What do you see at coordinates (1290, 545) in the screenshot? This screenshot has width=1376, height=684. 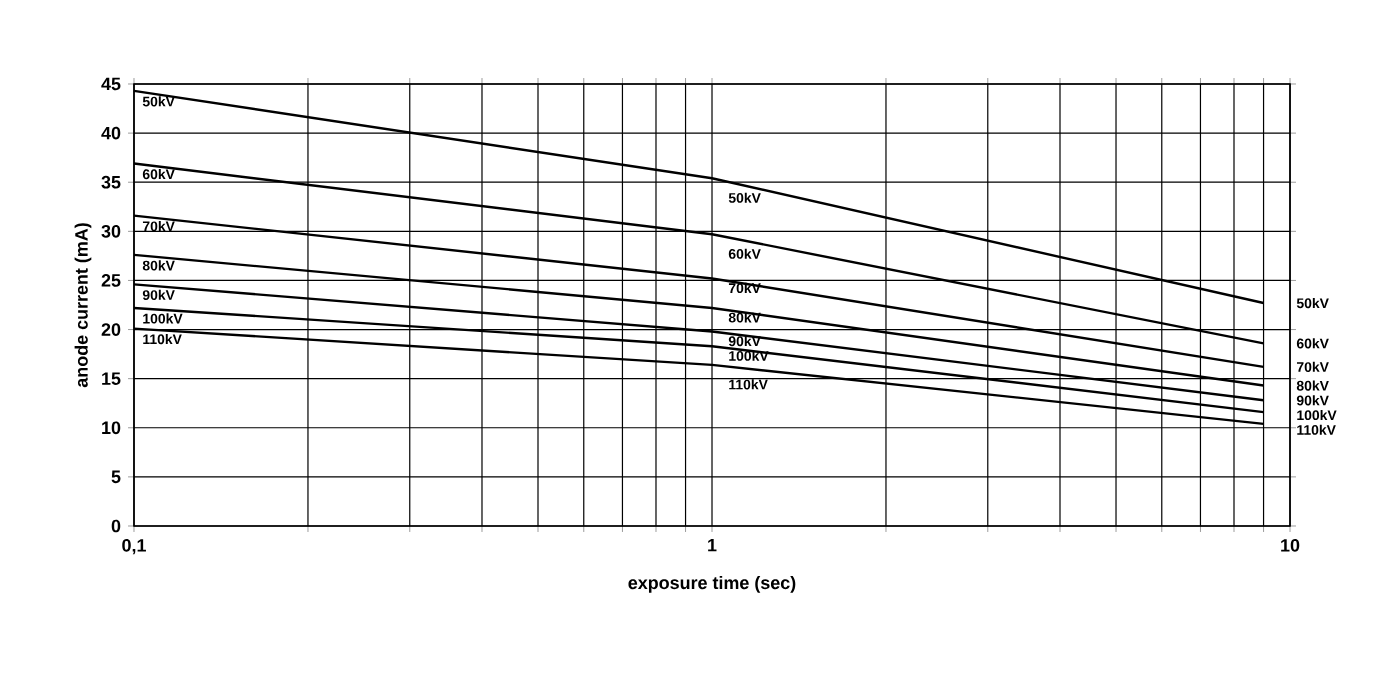 I see `x-tick-label: 10` at bounding box center [1290, 545].